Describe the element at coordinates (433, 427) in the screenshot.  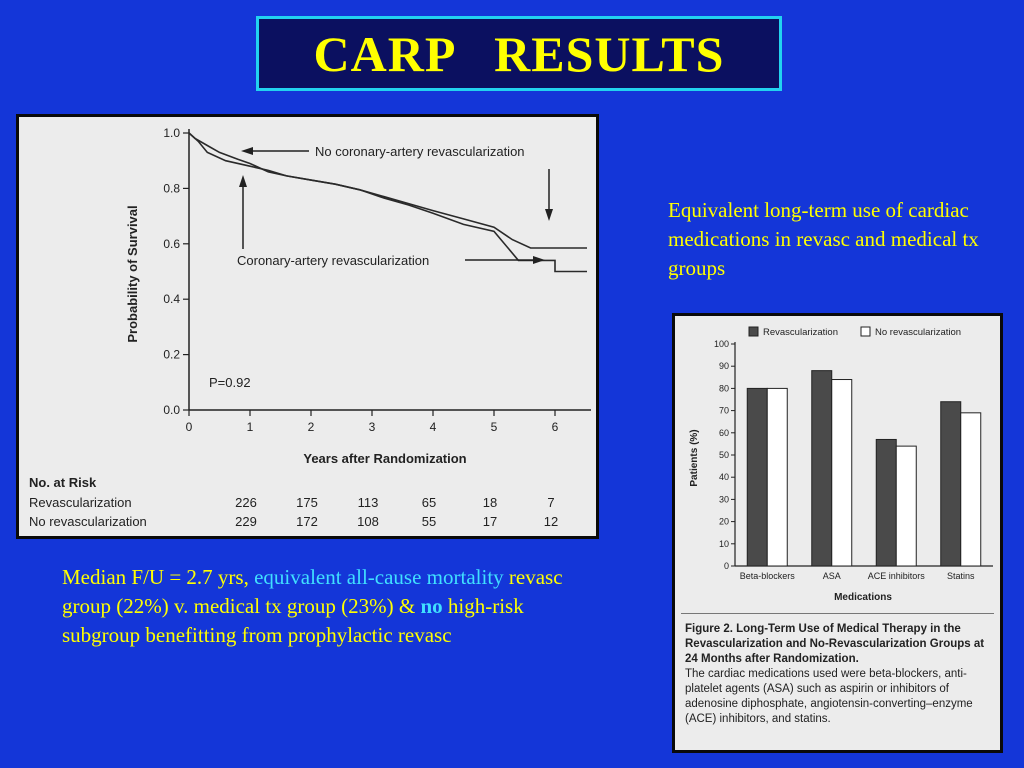
I see `survival-x-tick-label: 4` at that location.